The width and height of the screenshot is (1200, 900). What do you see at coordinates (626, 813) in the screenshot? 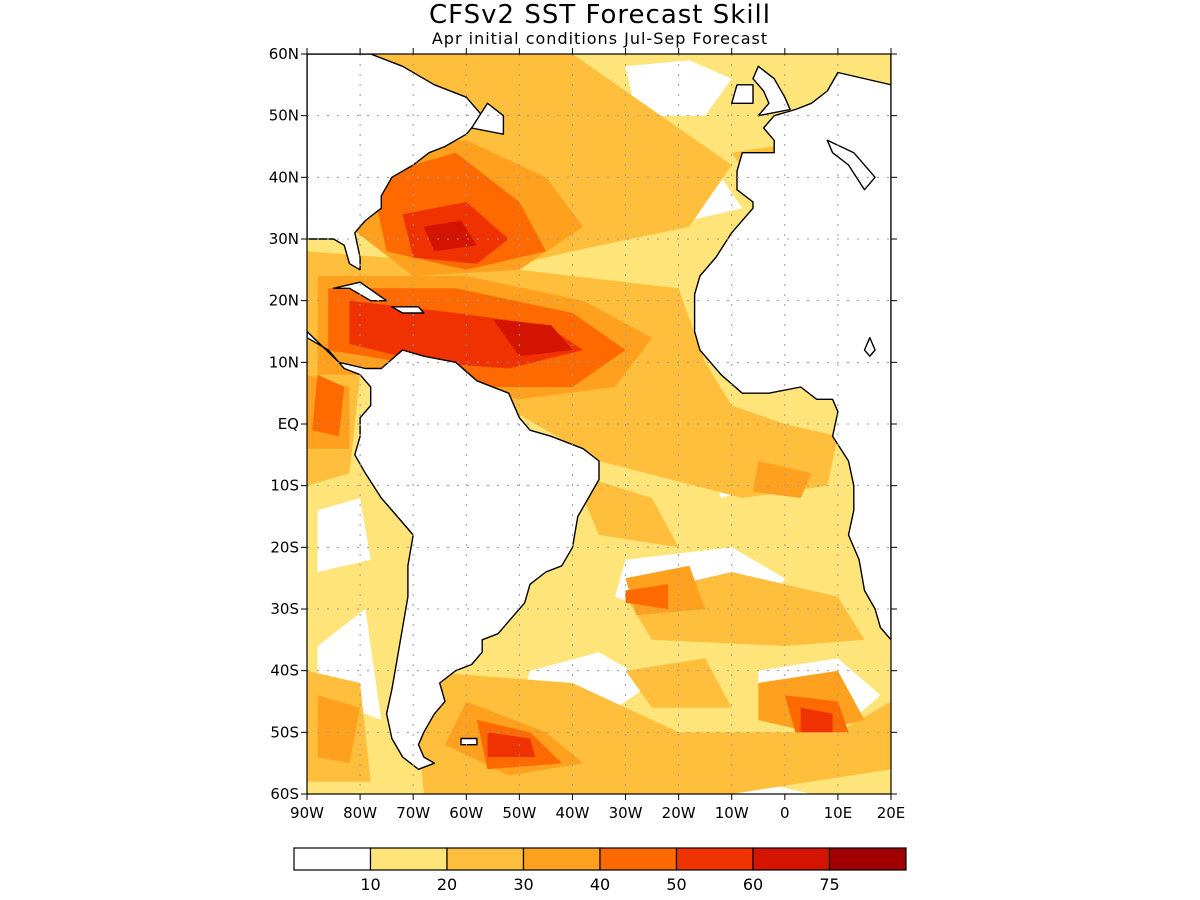
I see `lon-label: 30W` at bounding box center [626, 813].